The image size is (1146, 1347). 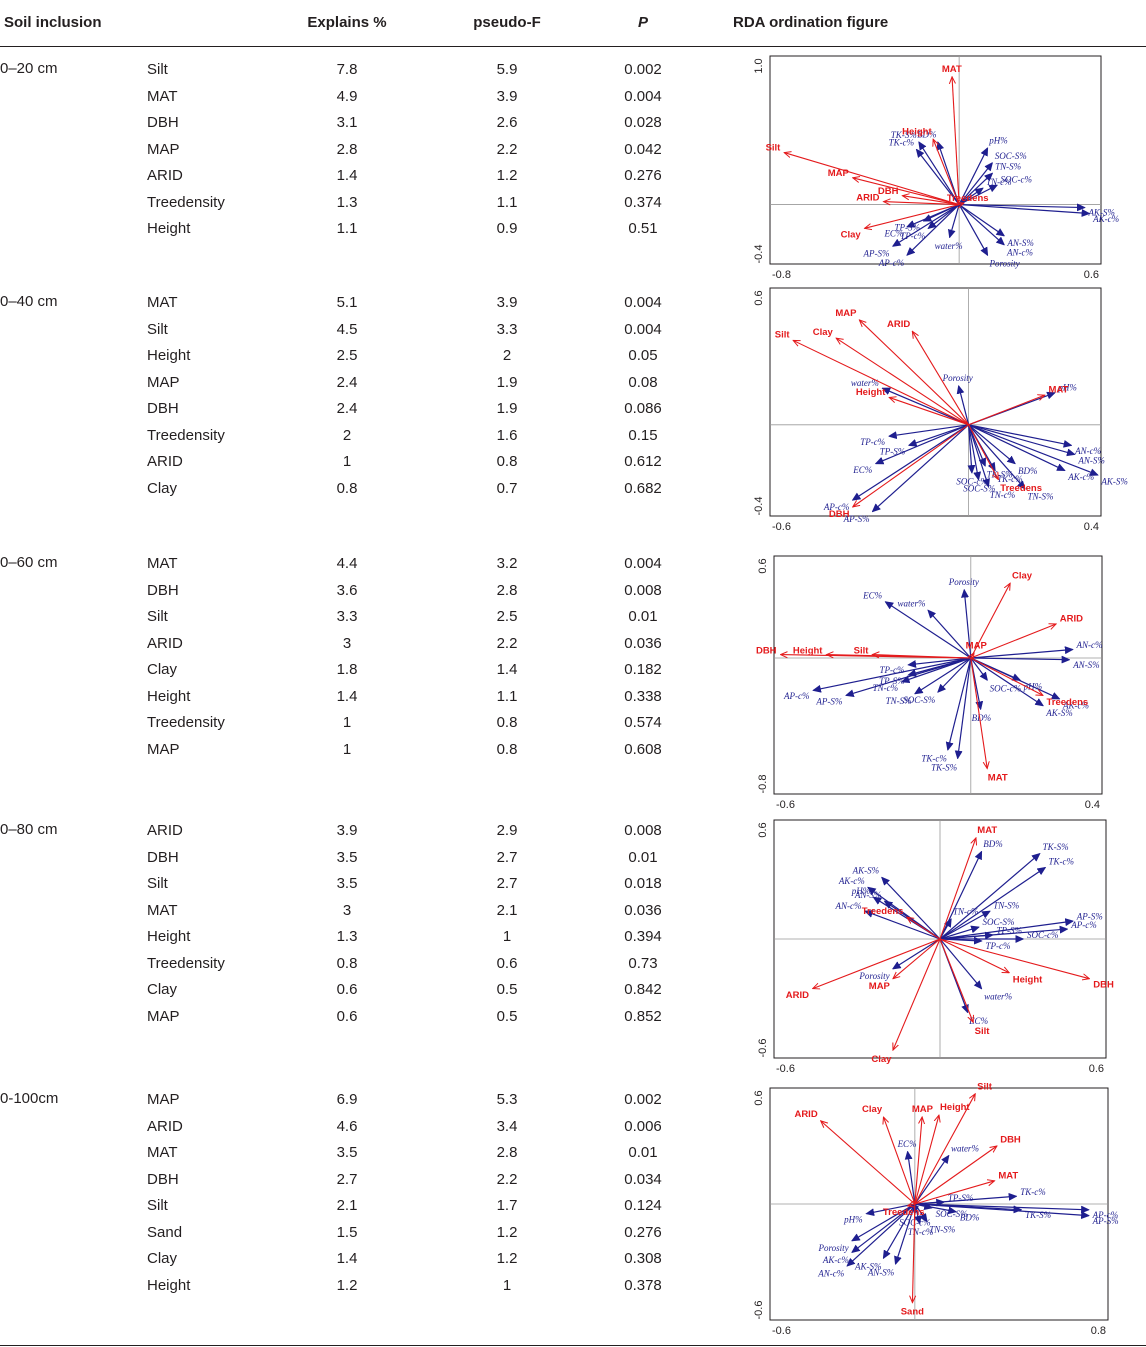 What do you see at coordinates (898, 324) in the screenshot?
I see `env-label-arid: ARID` at bounding box center [898, 324].